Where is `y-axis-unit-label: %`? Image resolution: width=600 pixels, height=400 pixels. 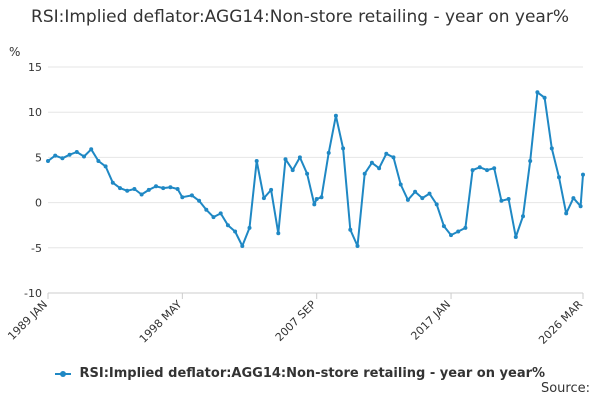
y-axis-unit-label: % is located at coordinates (14, 52).